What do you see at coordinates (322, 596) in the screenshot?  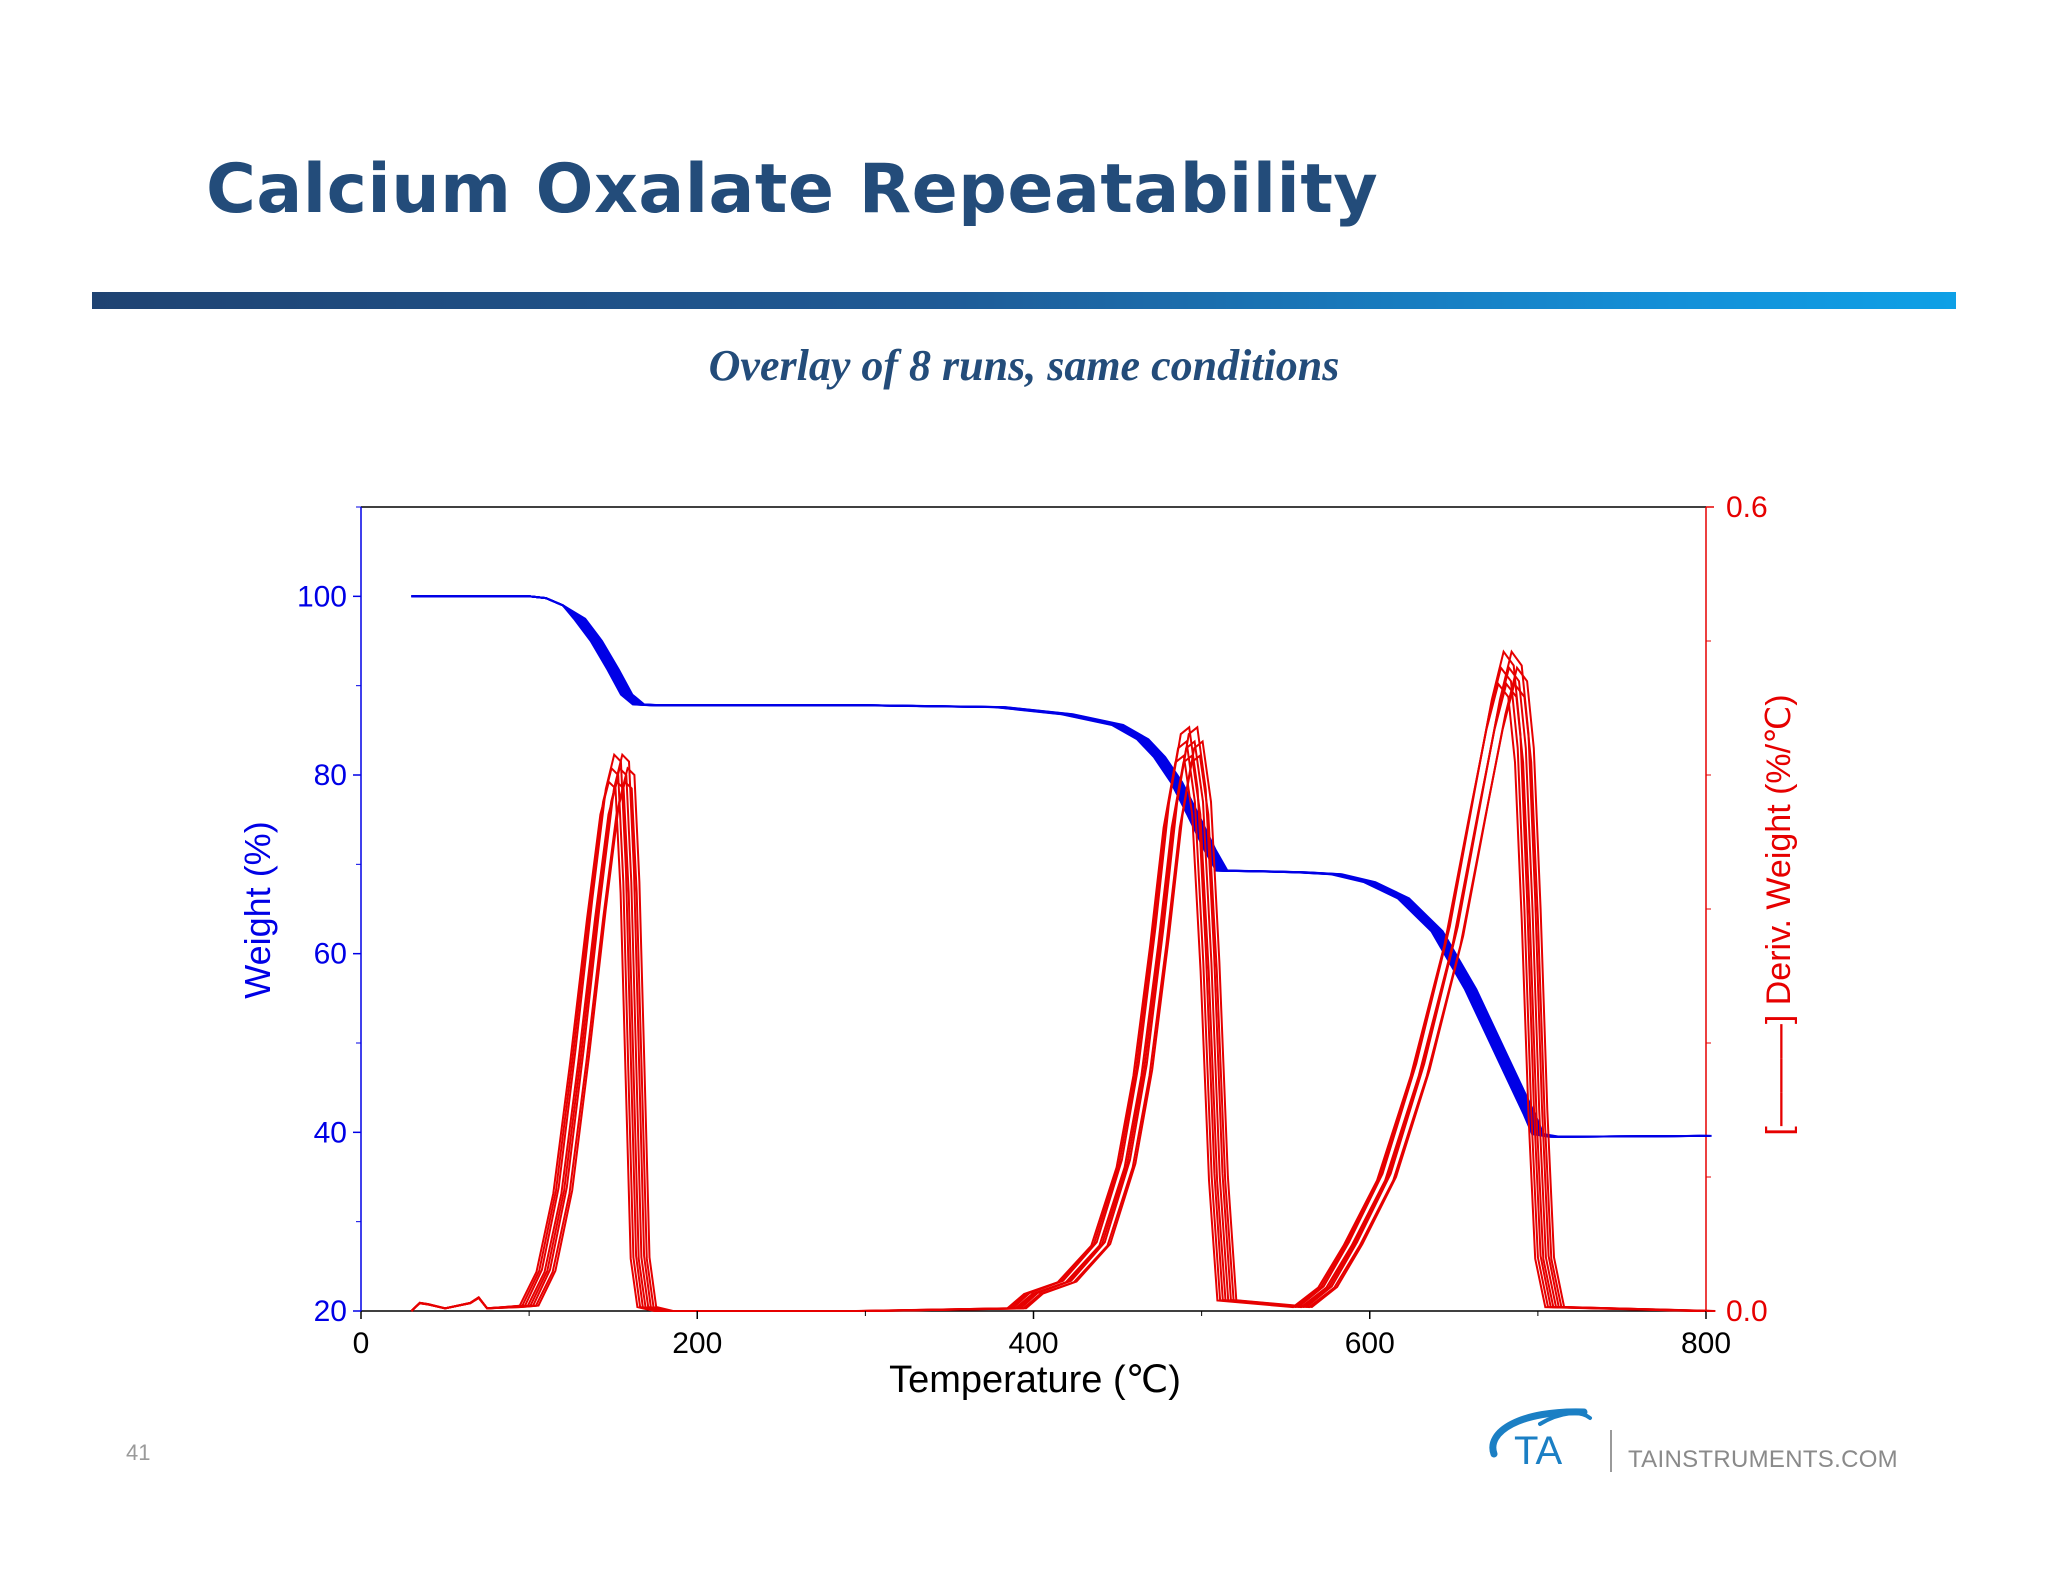 I see `y-left-tick-label: 100` at bounding box center [322, 596].